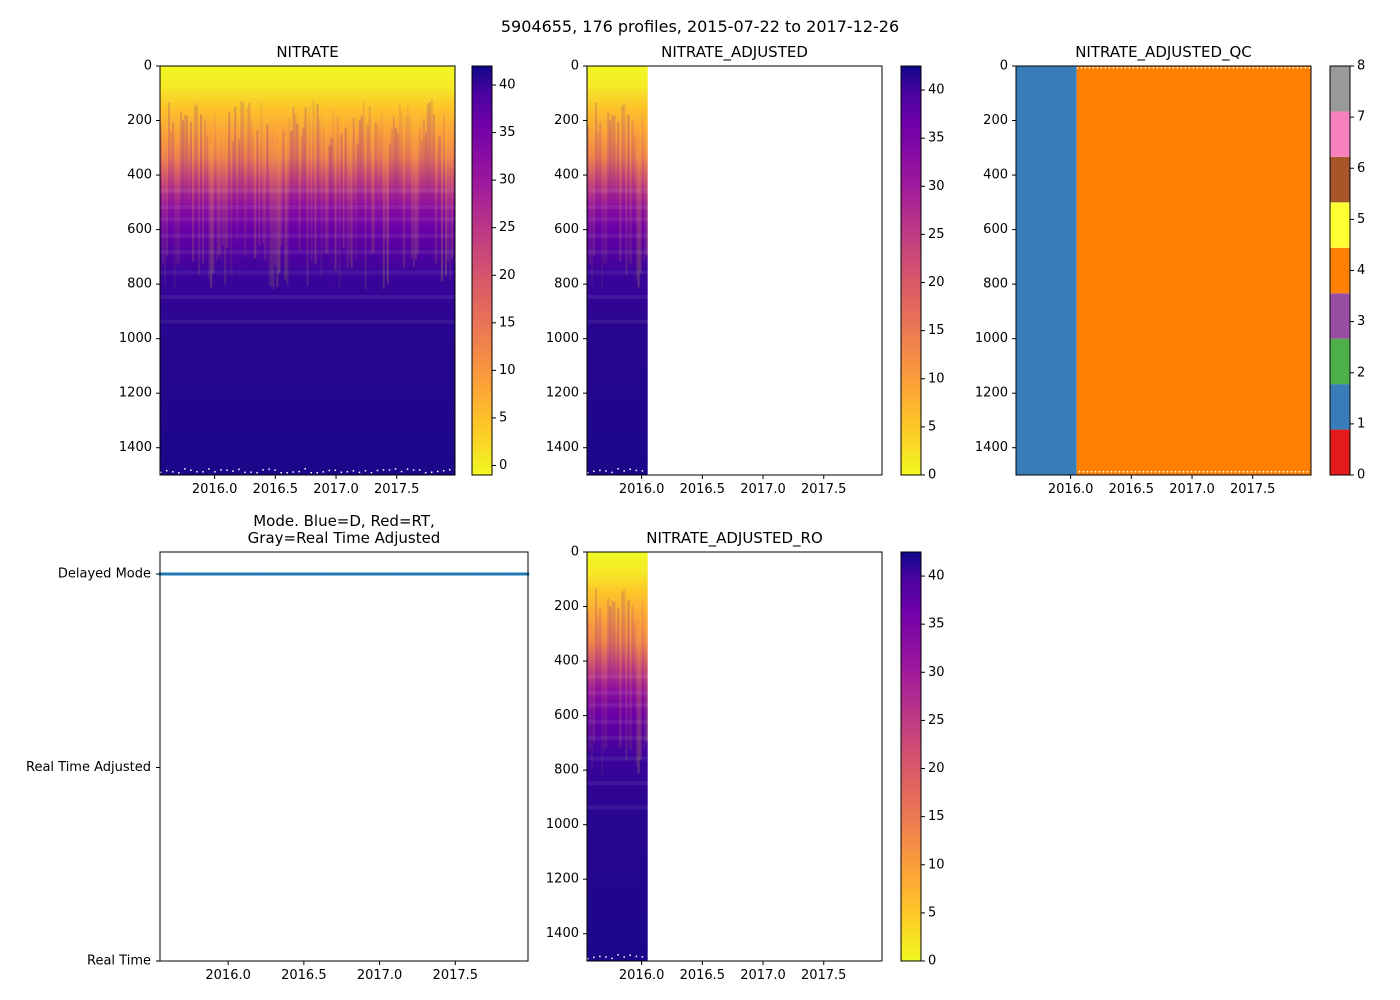  Describe the element at coordinates (763, 975) in the screenshot. I see `x-tick-label: 2017.0` at that location.